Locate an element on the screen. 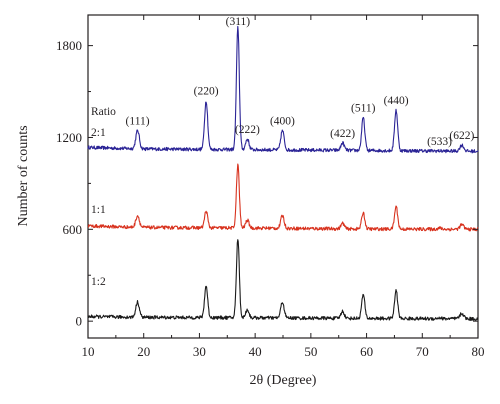 This screenshot has height=404, width=500. peak-label: (400) is located at coordinates (282, 122).